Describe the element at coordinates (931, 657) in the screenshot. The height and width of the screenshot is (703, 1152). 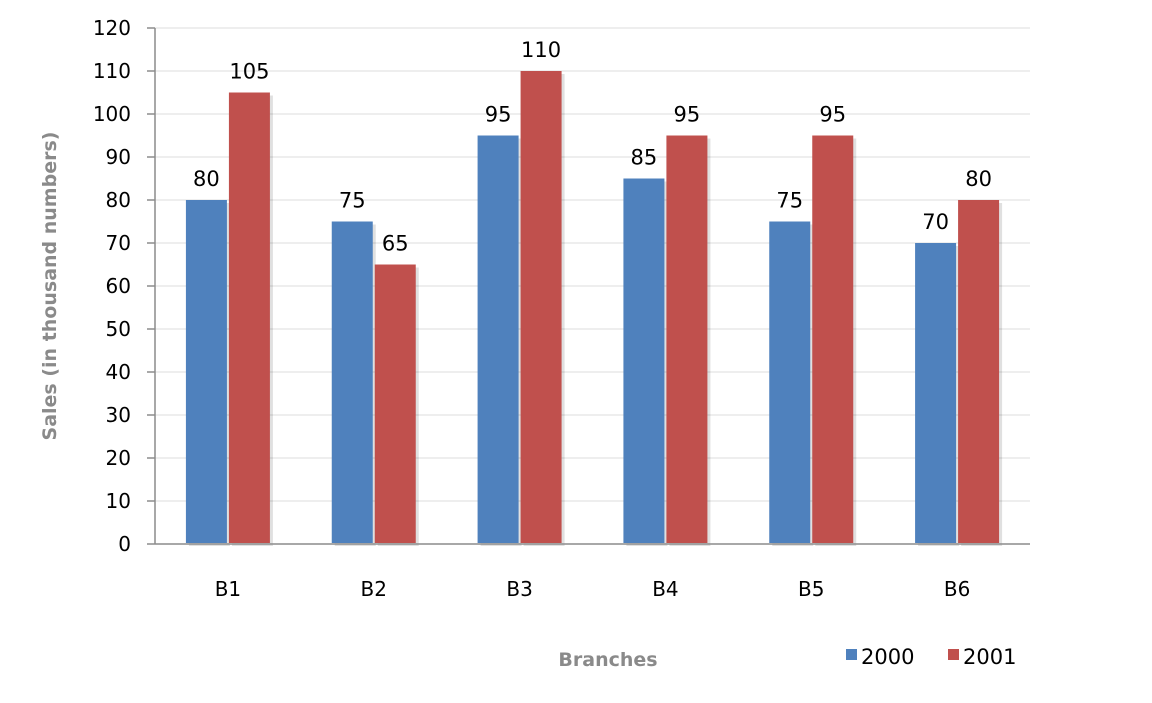
I see `legend: 2000 2001` at that location.